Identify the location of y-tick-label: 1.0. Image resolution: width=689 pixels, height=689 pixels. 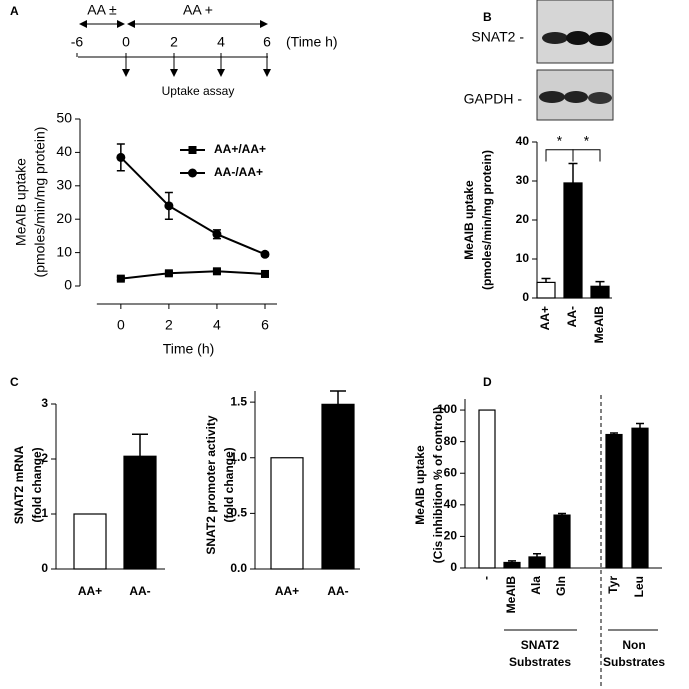
(238, 457).